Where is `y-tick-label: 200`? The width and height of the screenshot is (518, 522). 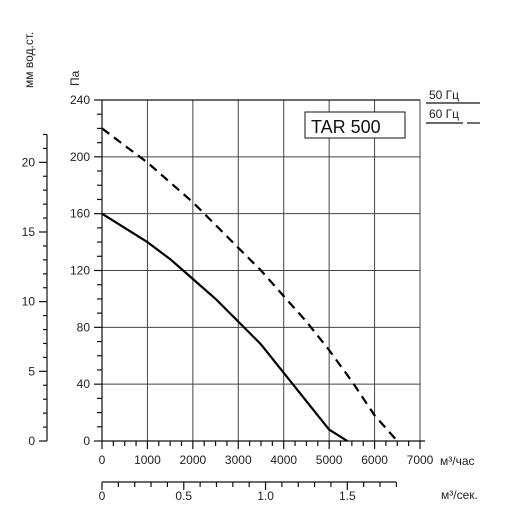
y-tick-label: 200 is located at coordinates (80, 157).